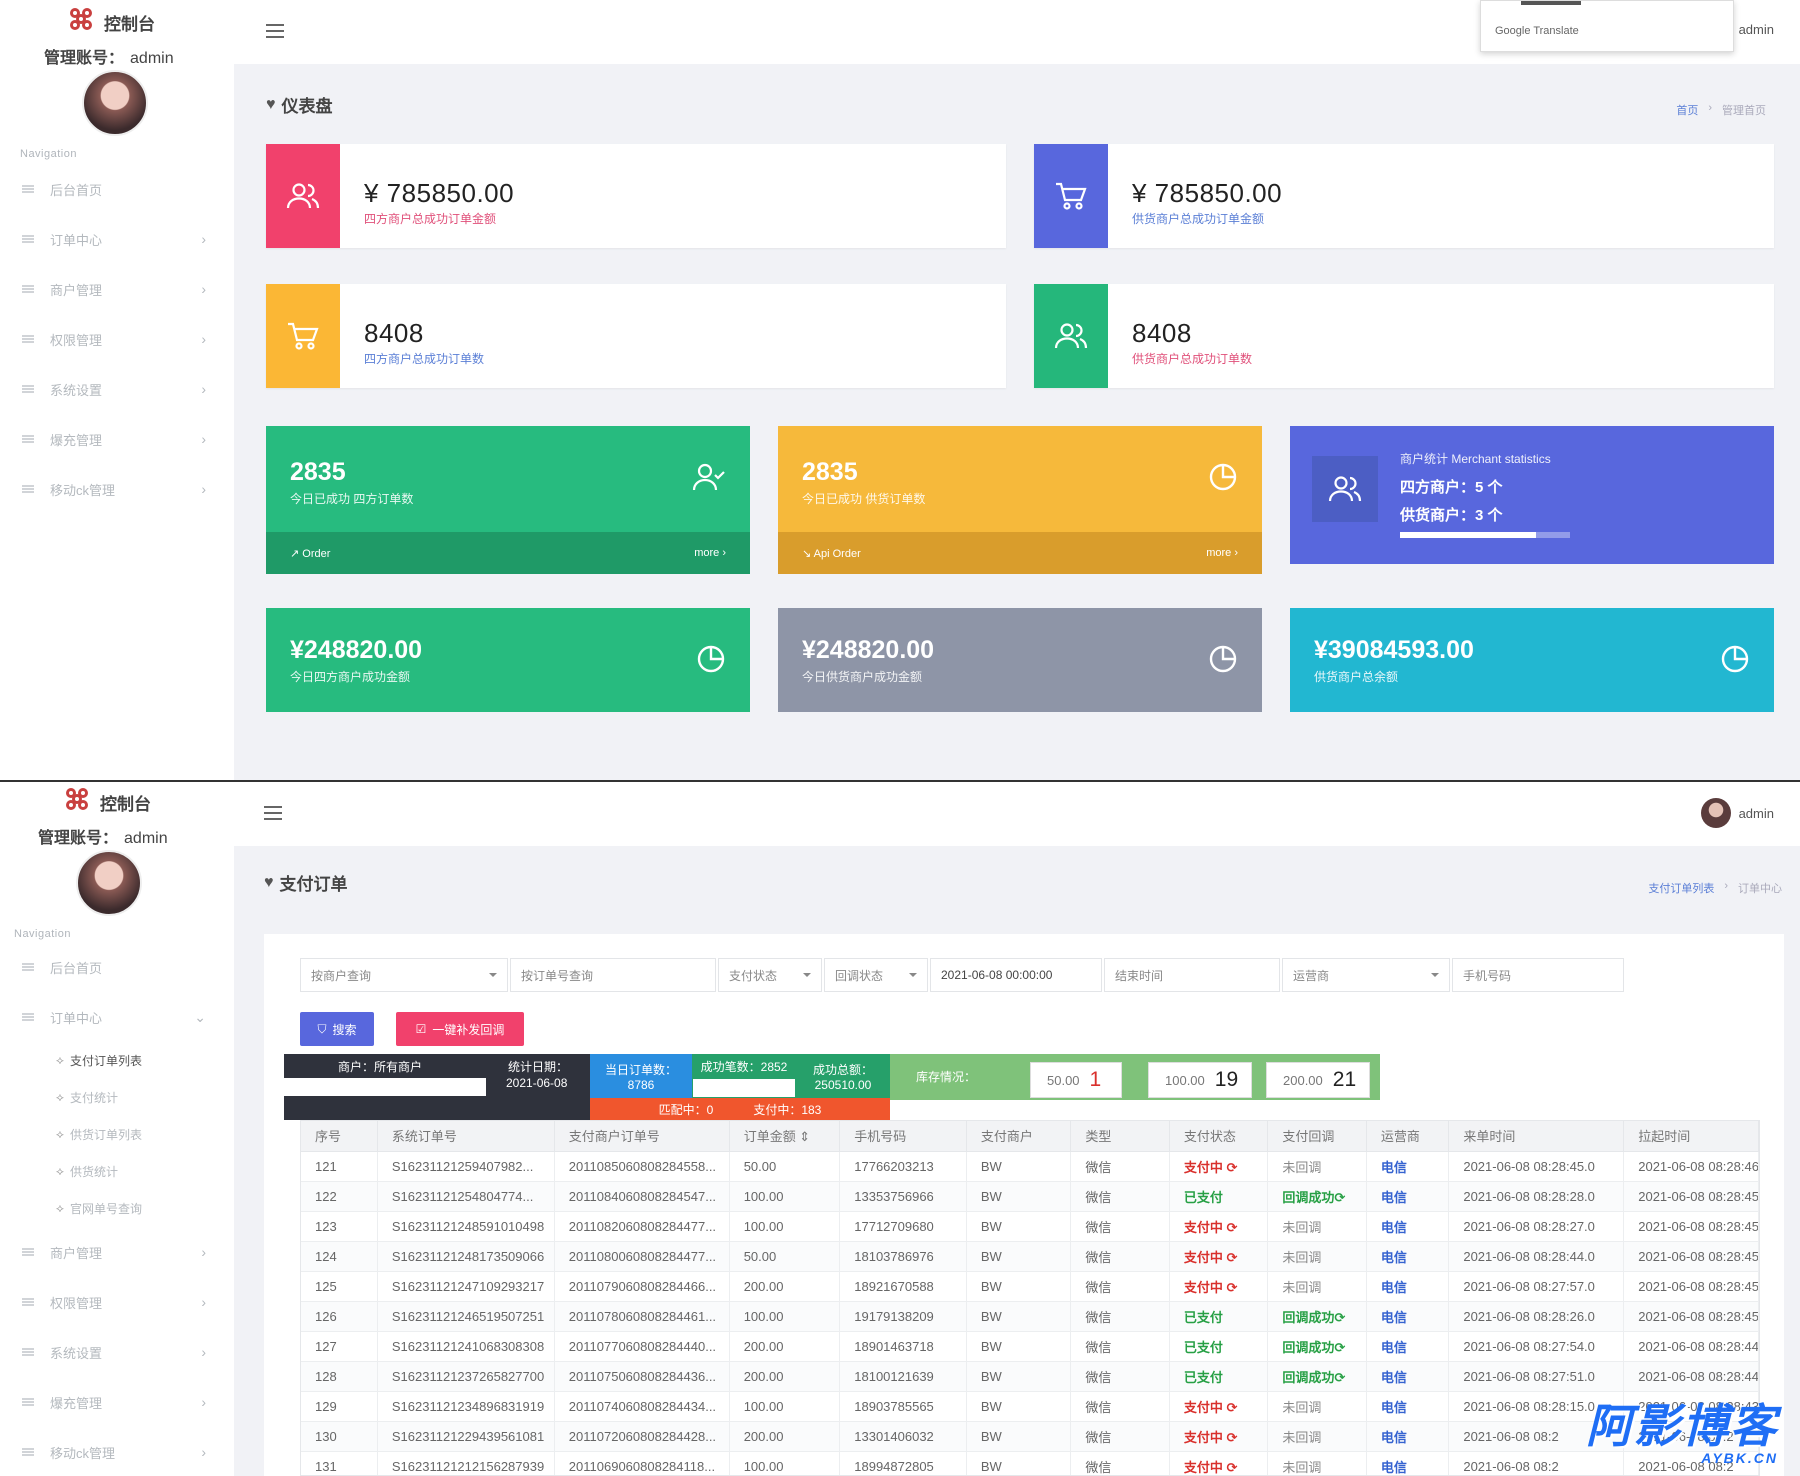  I want to click on translate-popup: Google Translate, so click(1607, 26).